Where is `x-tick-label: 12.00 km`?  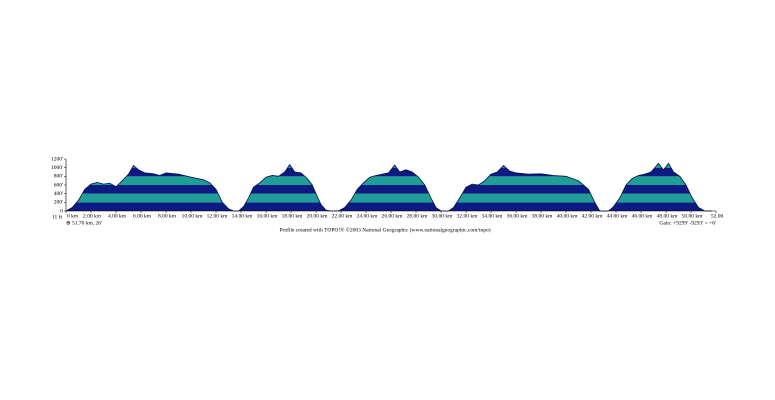 x-tick-label: 12.00 km is located at coordinates (218, 216).